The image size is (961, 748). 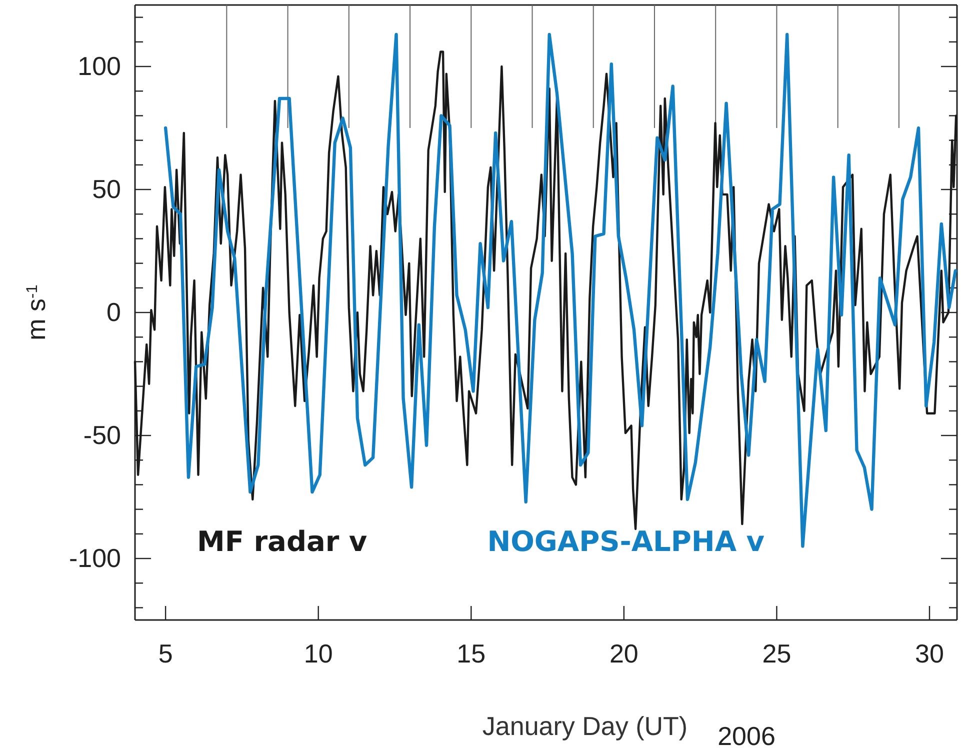 What do you see at coordinates (623, 653) in the screenshot?
I see `x-tick-label: 20` at bounding box center [623, 653].